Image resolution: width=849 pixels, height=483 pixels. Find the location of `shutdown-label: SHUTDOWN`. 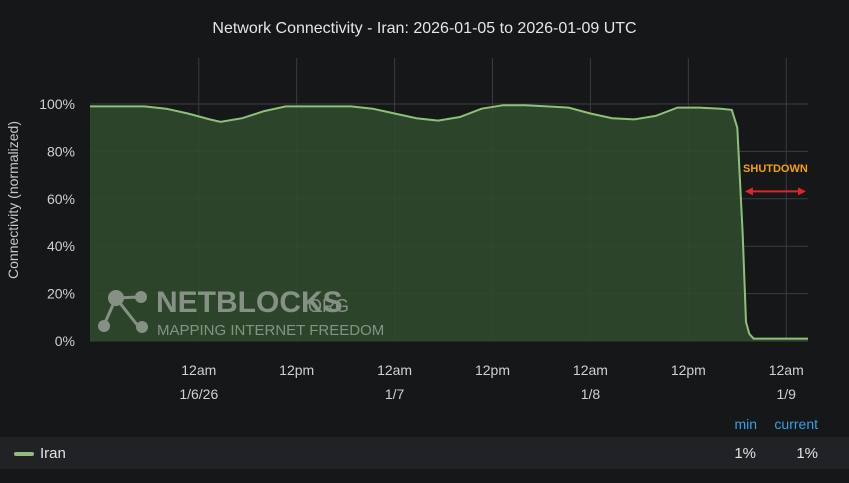

shutdown-label: SHUTDOWN is located at coordinates (775, 169).